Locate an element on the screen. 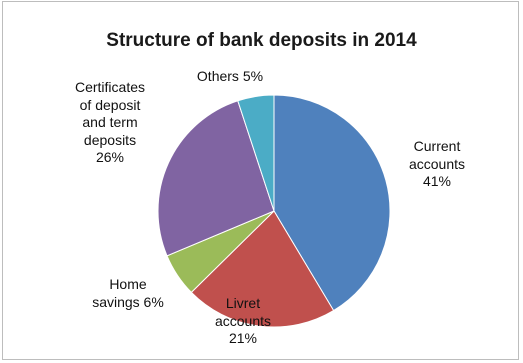 This screenshot has height=363, width=523. pie-slice-current-accounts is located at coordinates (332, 203).